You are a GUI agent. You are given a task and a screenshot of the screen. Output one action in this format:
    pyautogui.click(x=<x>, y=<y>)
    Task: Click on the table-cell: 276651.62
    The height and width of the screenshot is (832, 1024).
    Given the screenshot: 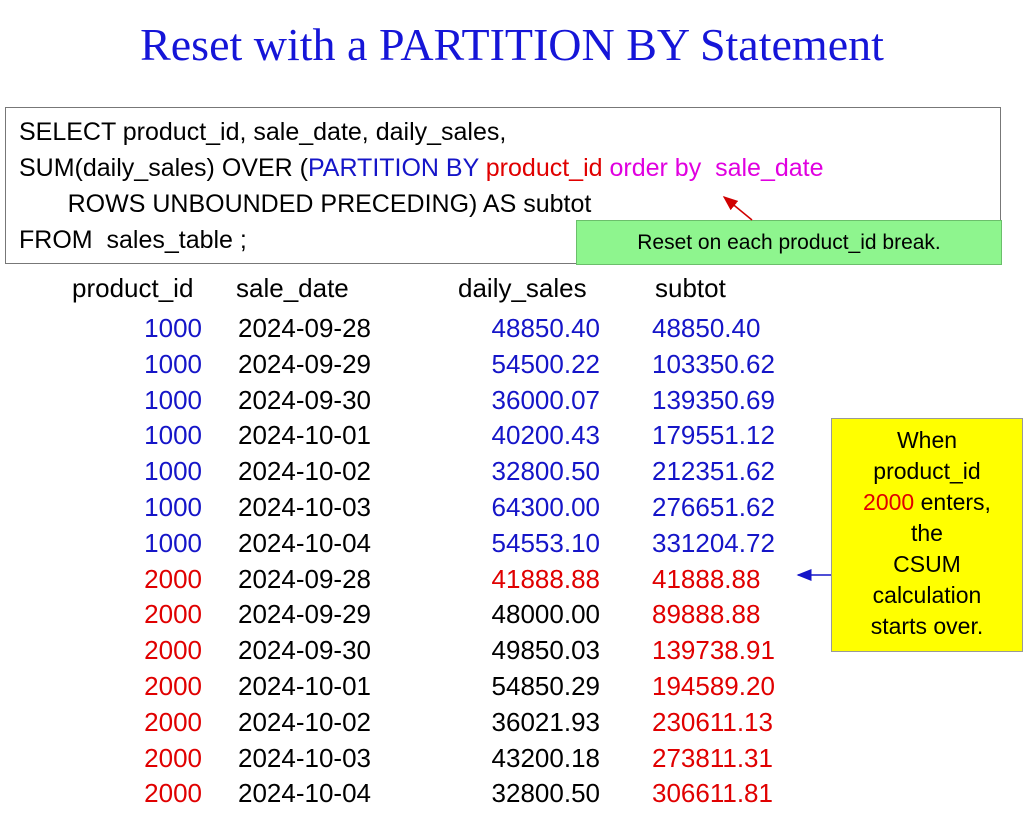 What is the action you would take?
    pyautogui.click(x=713, y=507)
    